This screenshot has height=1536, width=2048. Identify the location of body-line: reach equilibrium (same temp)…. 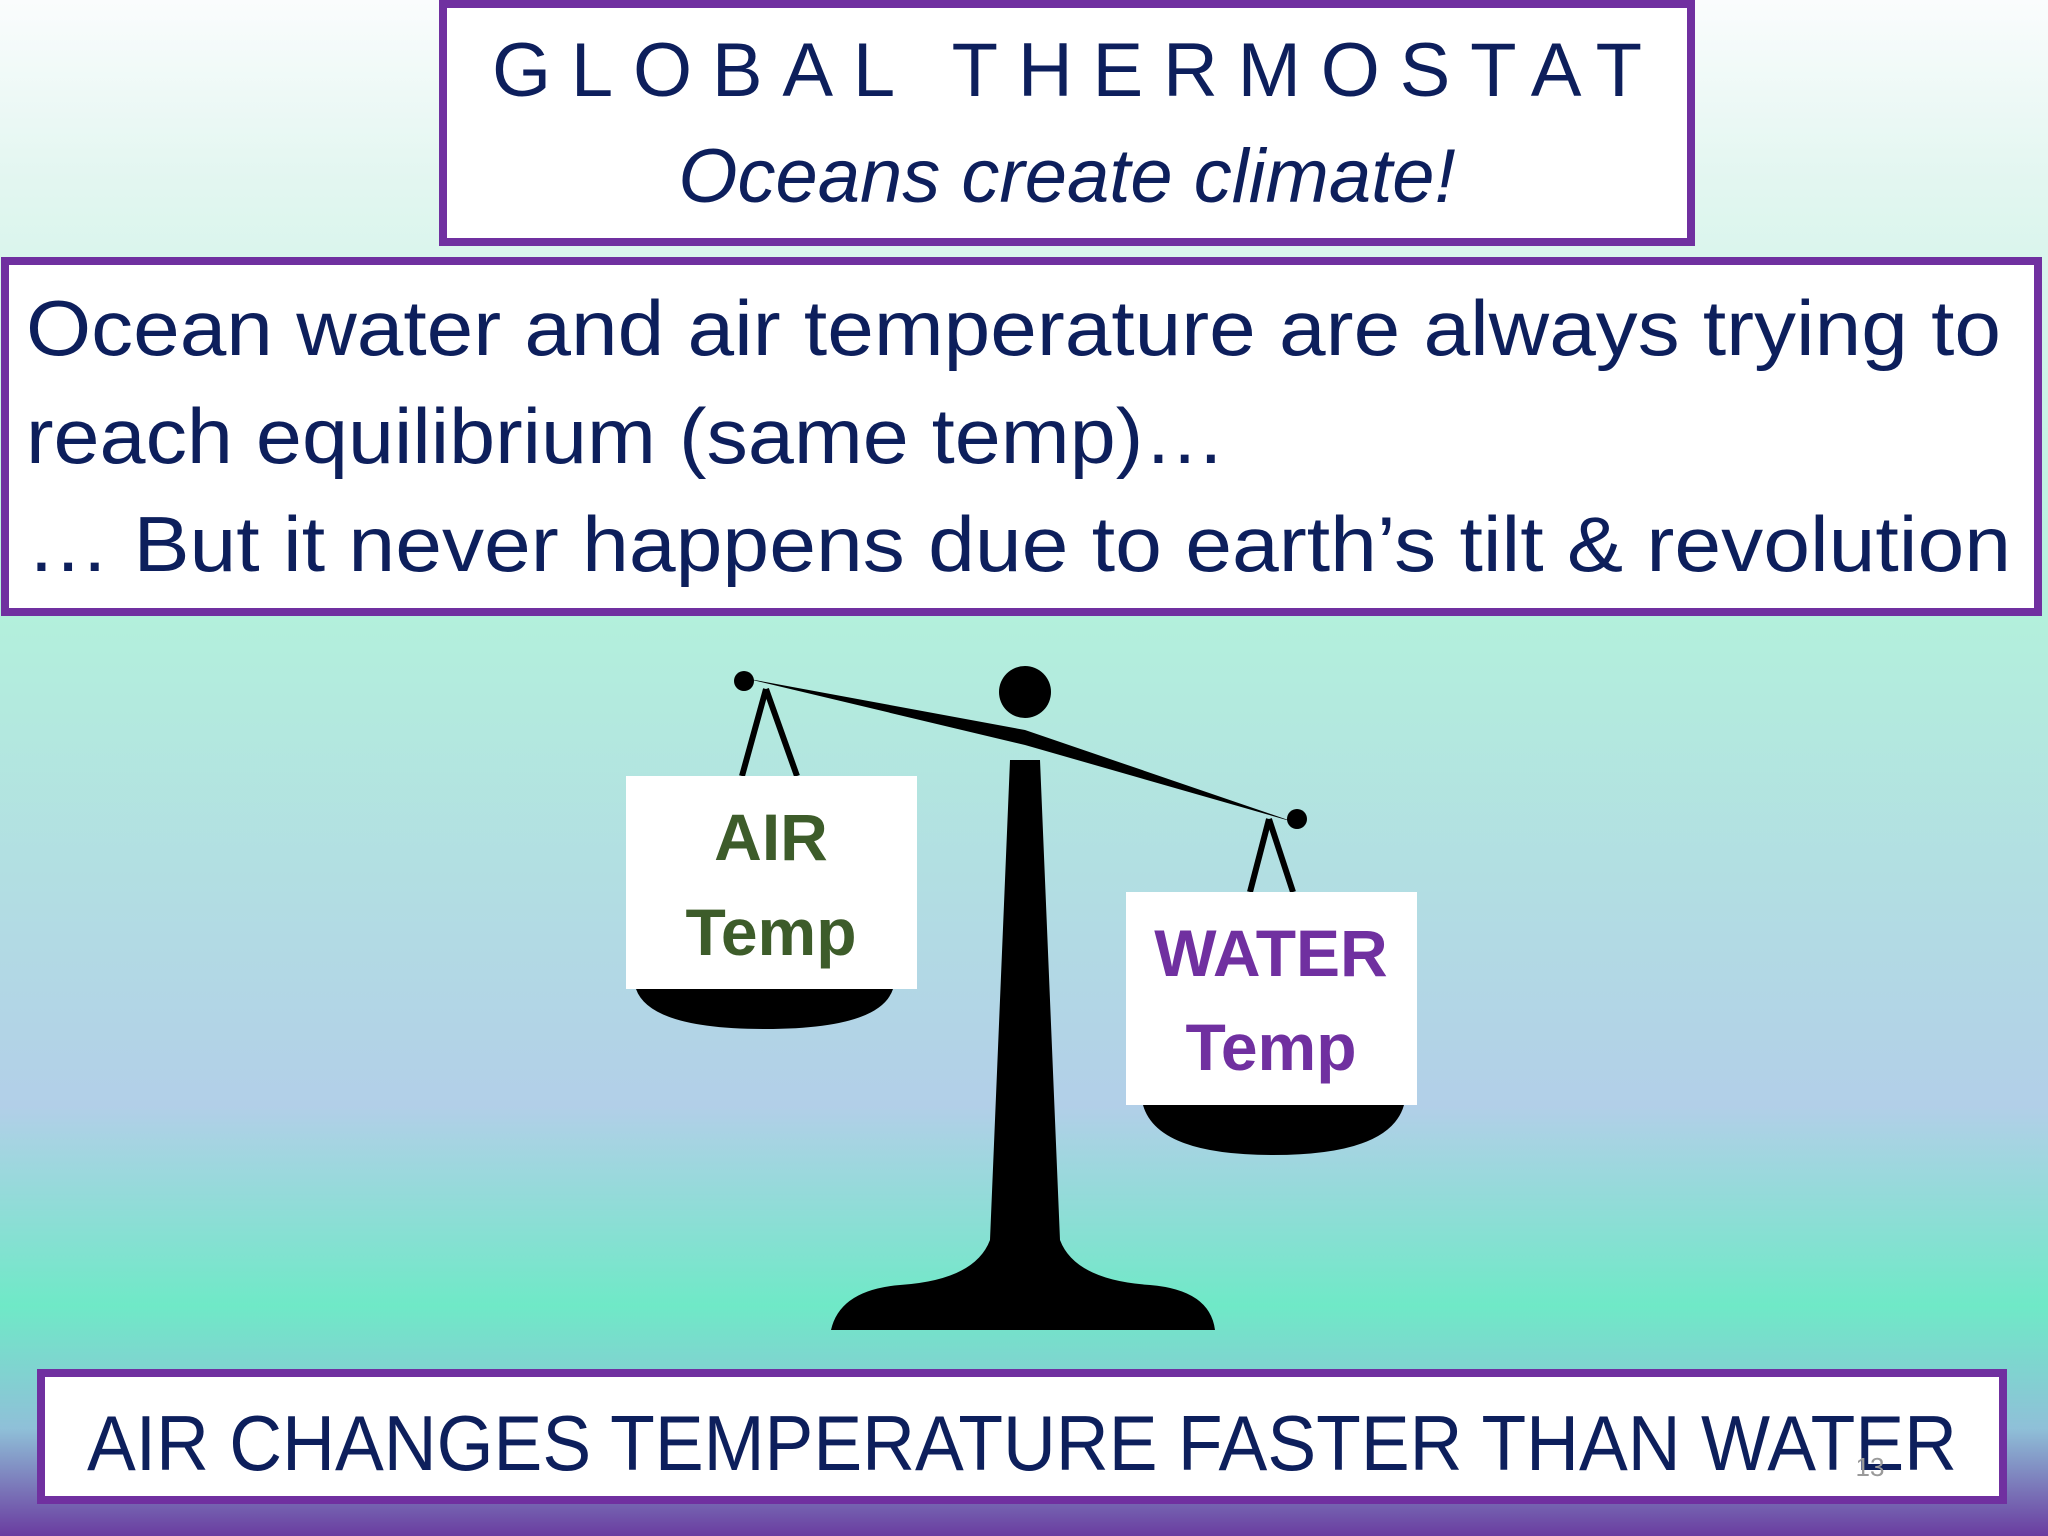
(626, 436).